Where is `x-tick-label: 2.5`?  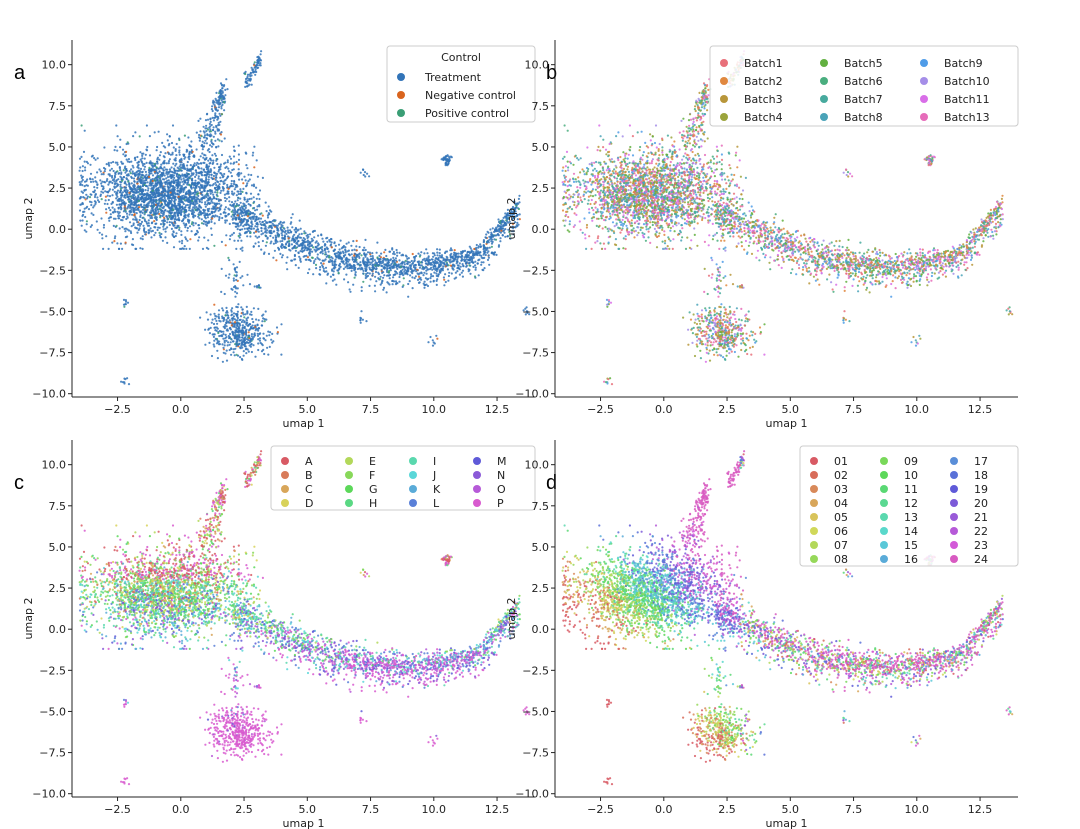
x-tick-label: 2.5 is located at coordinates (244, 409).